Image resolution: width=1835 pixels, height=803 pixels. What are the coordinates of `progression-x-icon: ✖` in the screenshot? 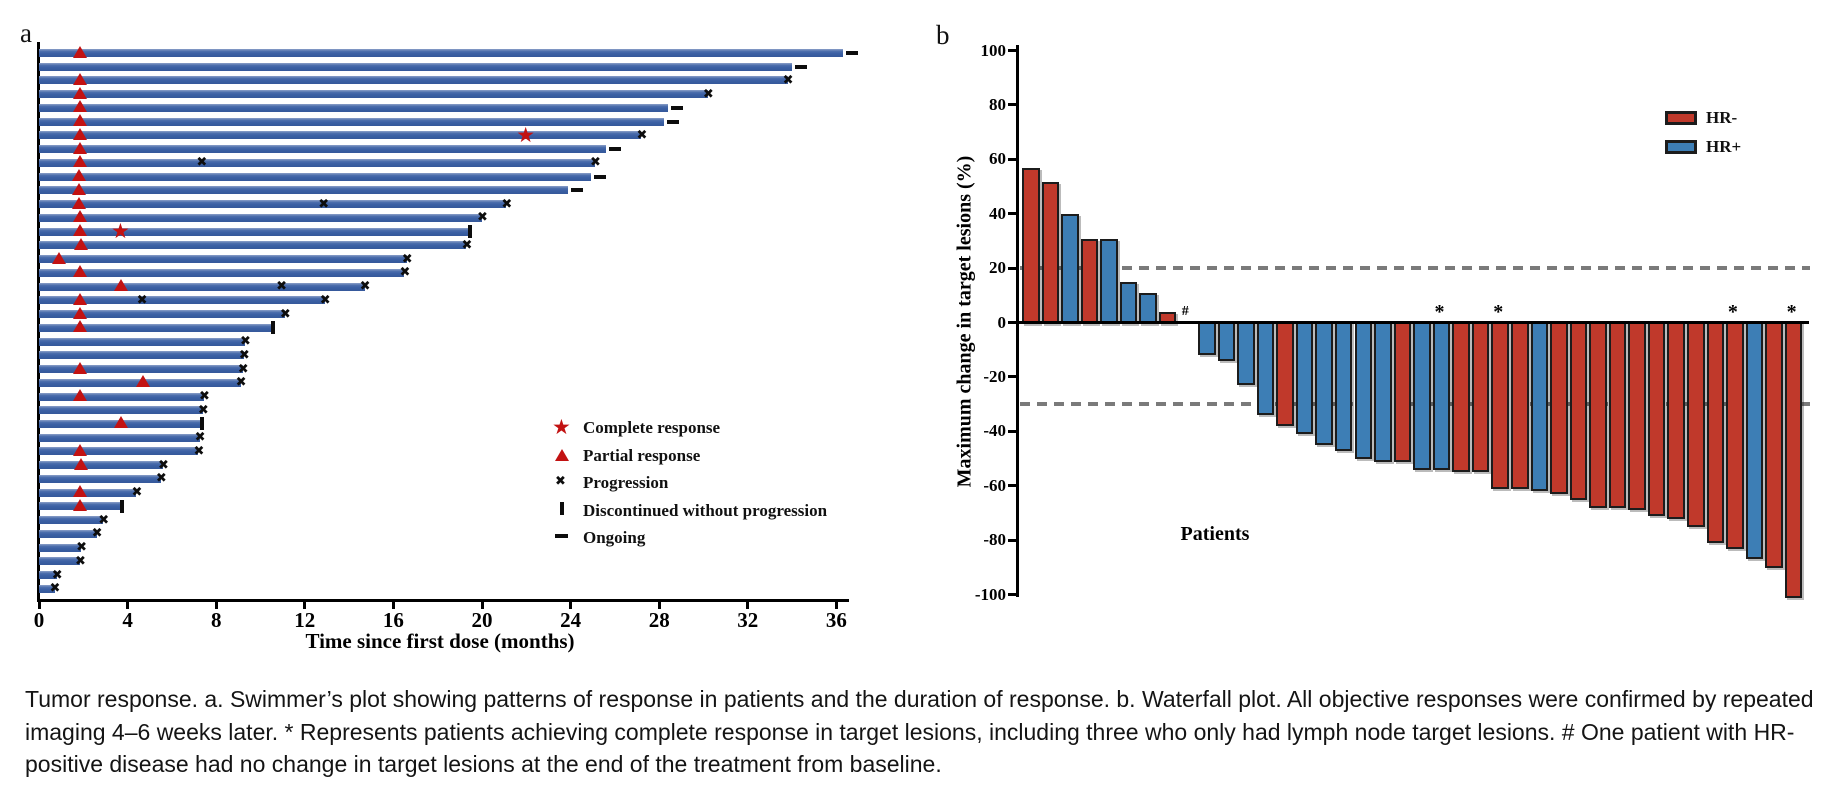 It's located at (560, 481).